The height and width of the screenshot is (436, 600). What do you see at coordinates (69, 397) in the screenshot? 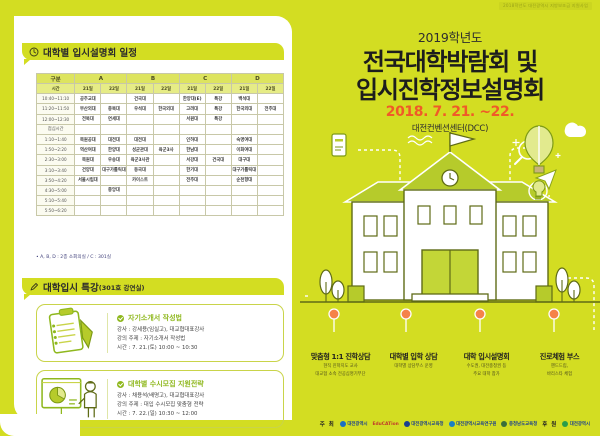
I see `presentation-icon` at bounding box center [69, 397].